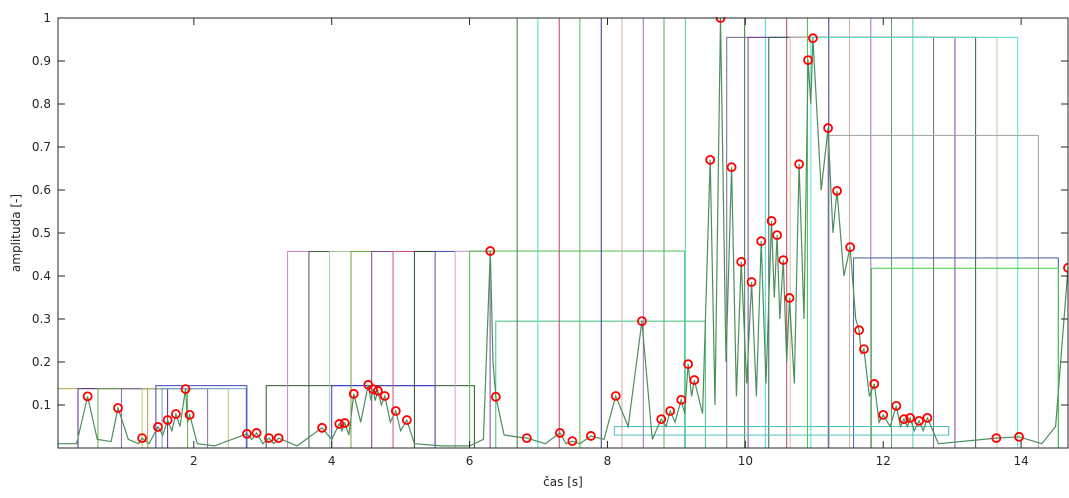 The height and width of the screenshot is (498, 1069). What do you see at coordinates (41, 61) in the screenshot?
I see `y-tick-label: 0.9` at bounding box center [41, 61].